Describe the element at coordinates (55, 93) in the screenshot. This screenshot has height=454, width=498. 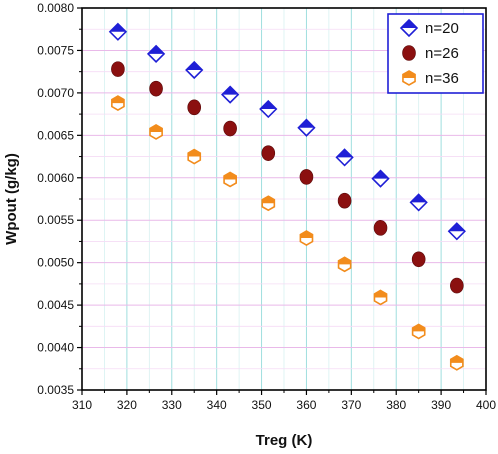
I see `y-tick-label: 0.0070` at that location.